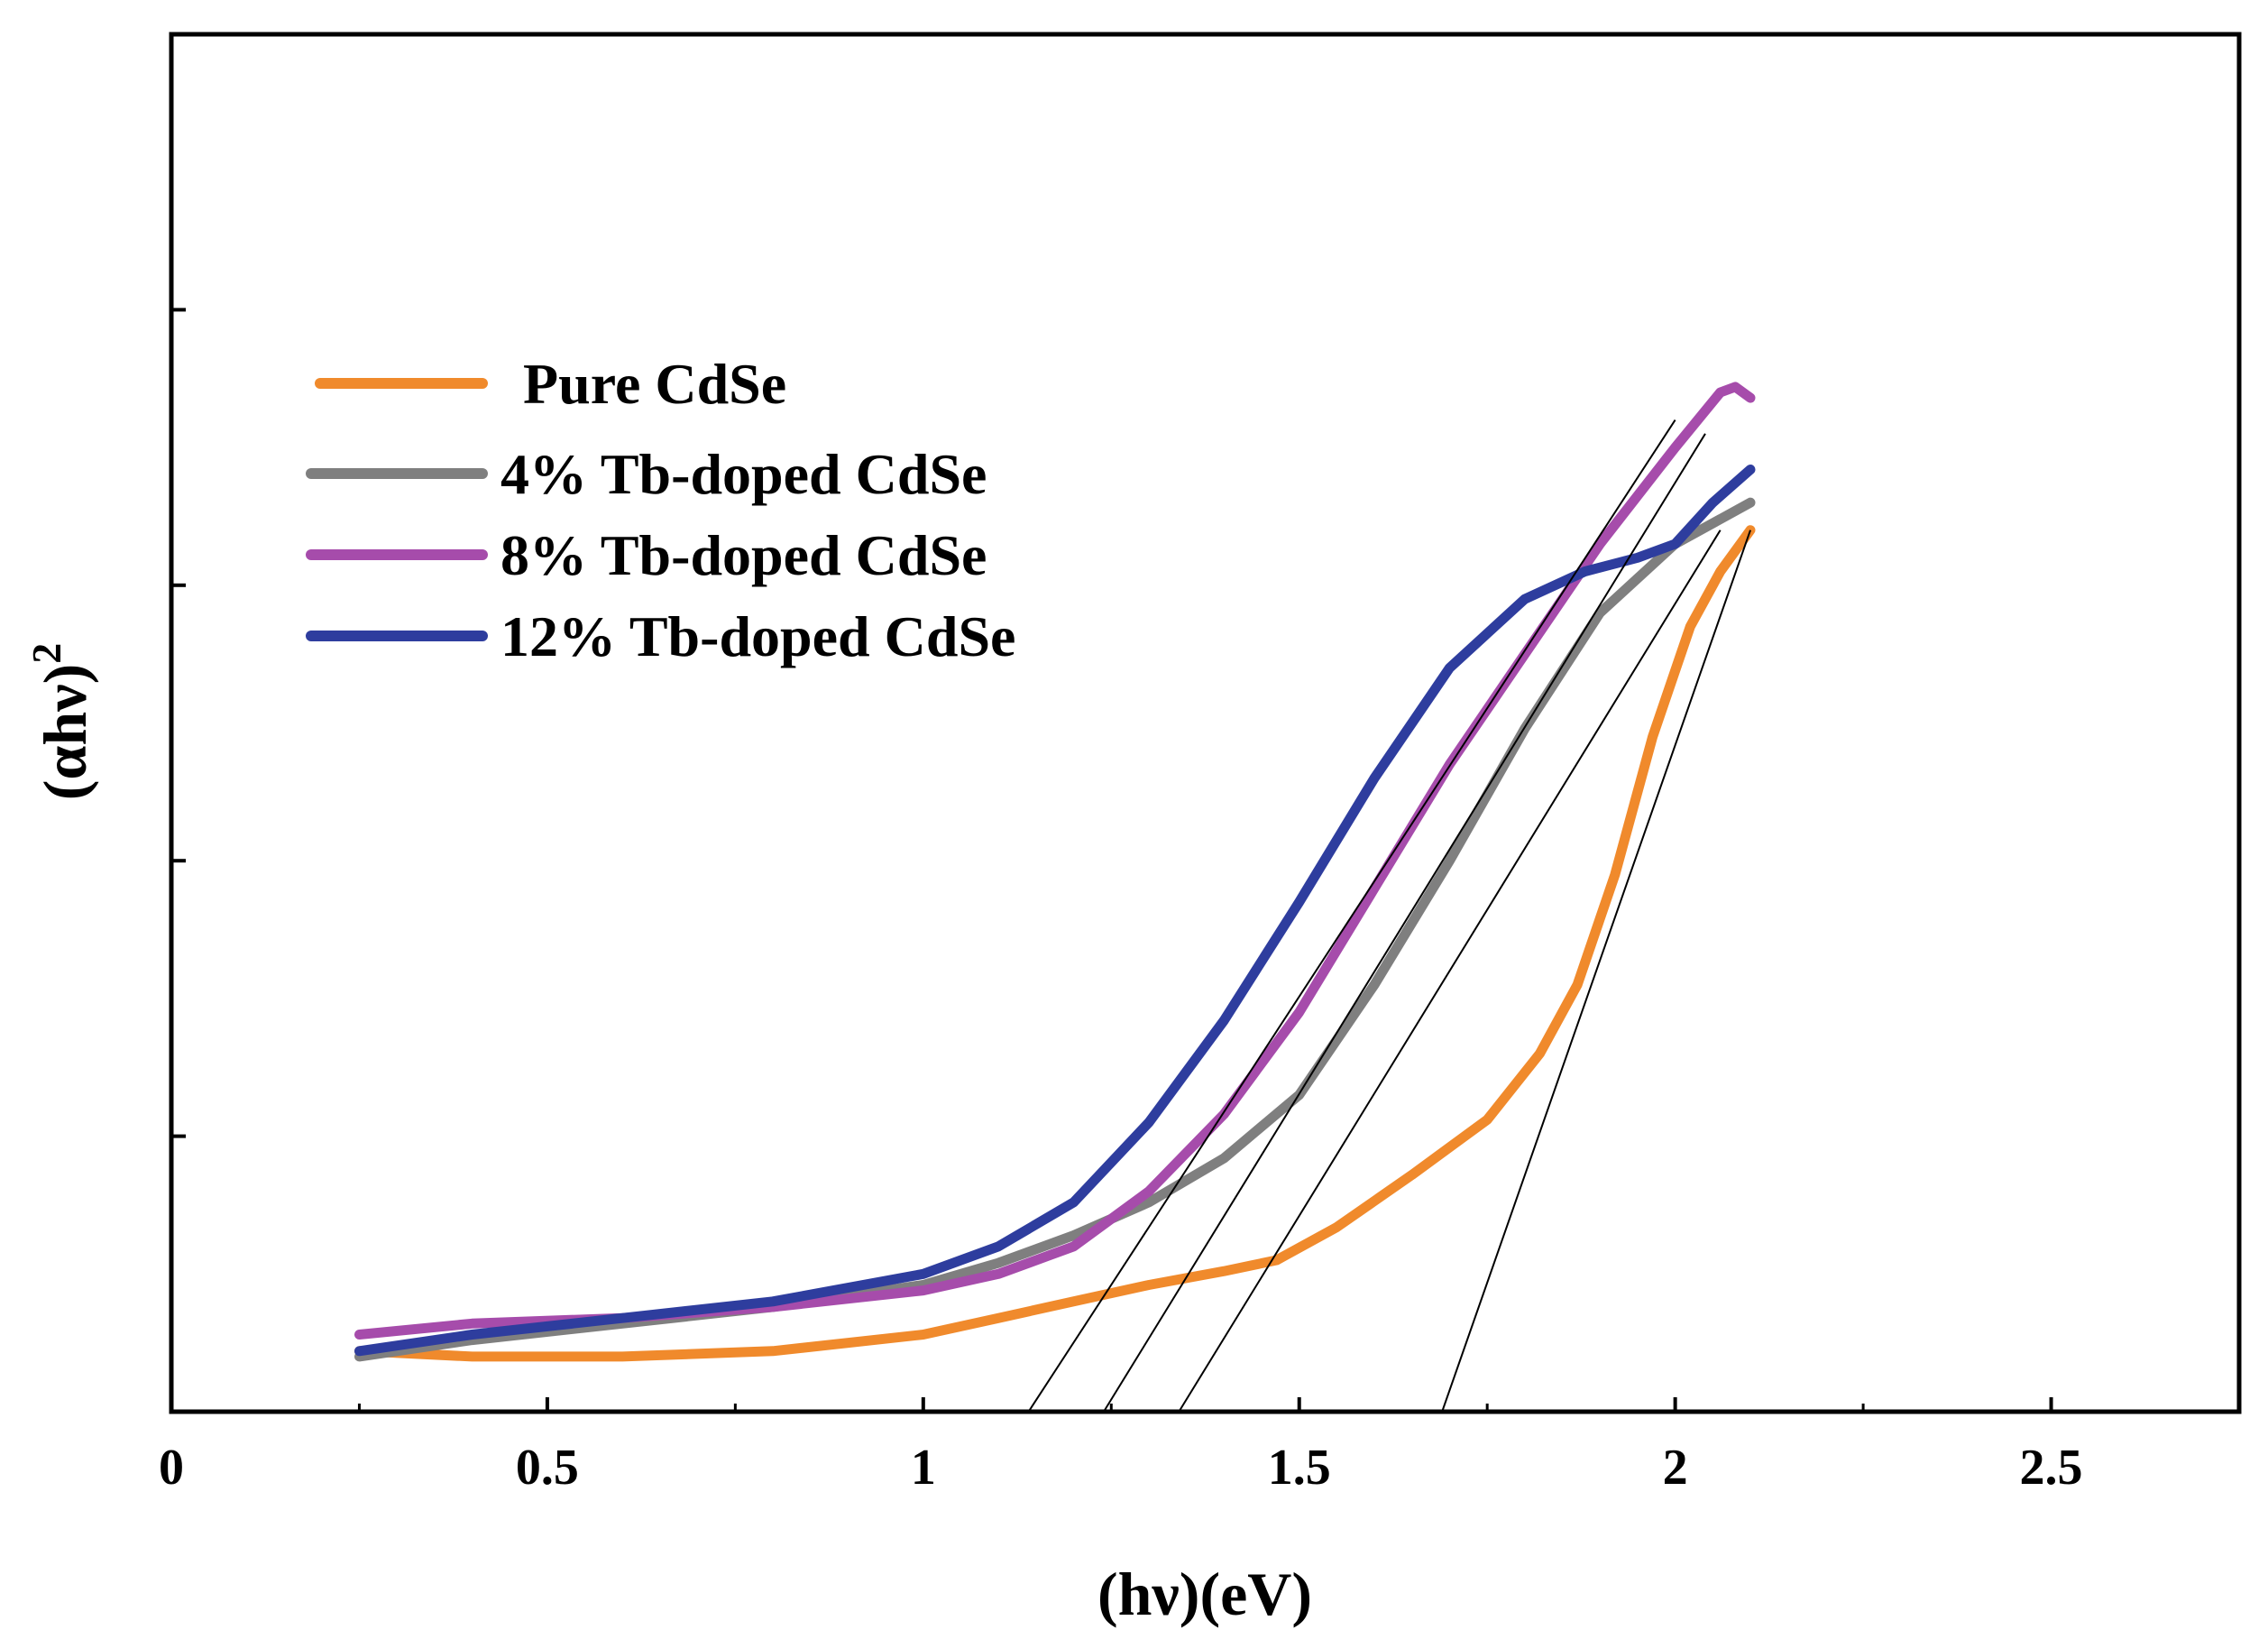 The height and width of the screenshot is (1639, 2268). What do you see at coordinates (1675, 1468) in the screenshot?
I see `x-tick-label: 2` at bounding box center [1675, 1468].